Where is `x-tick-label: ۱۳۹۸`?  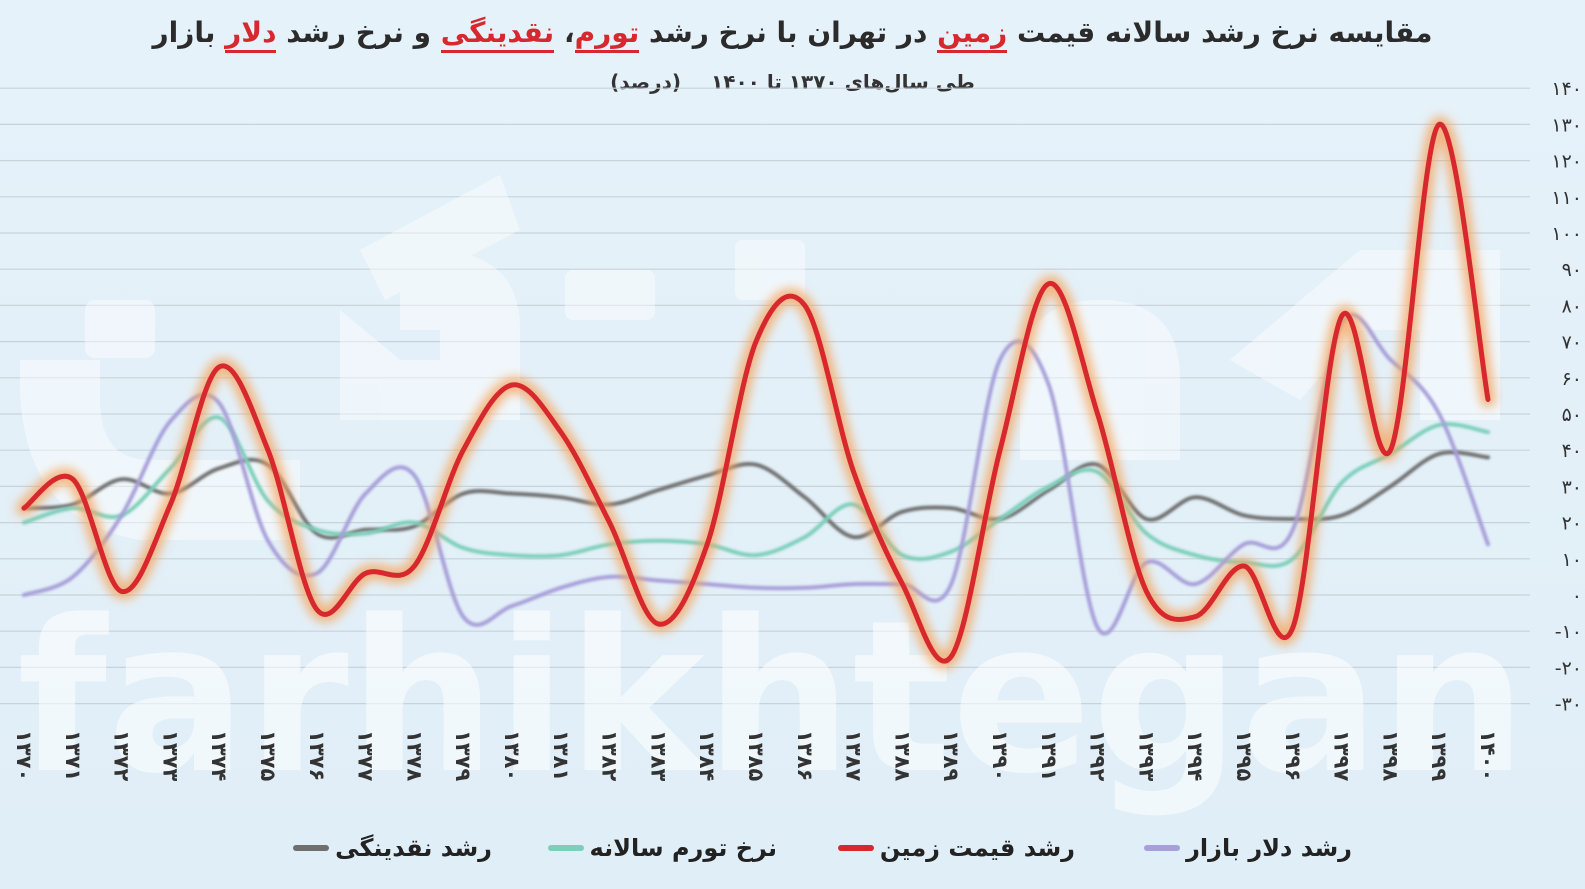 x-tick-label: ۱۳۹۸ is located at coordinates (1390, 755).